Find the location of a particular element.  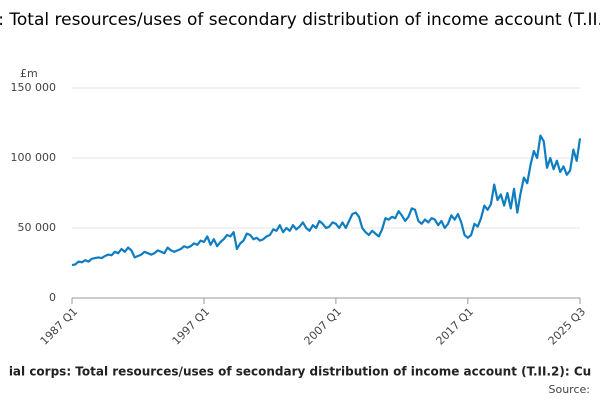

y-tick-label: 150 000 is located at coordinates (34, 87).